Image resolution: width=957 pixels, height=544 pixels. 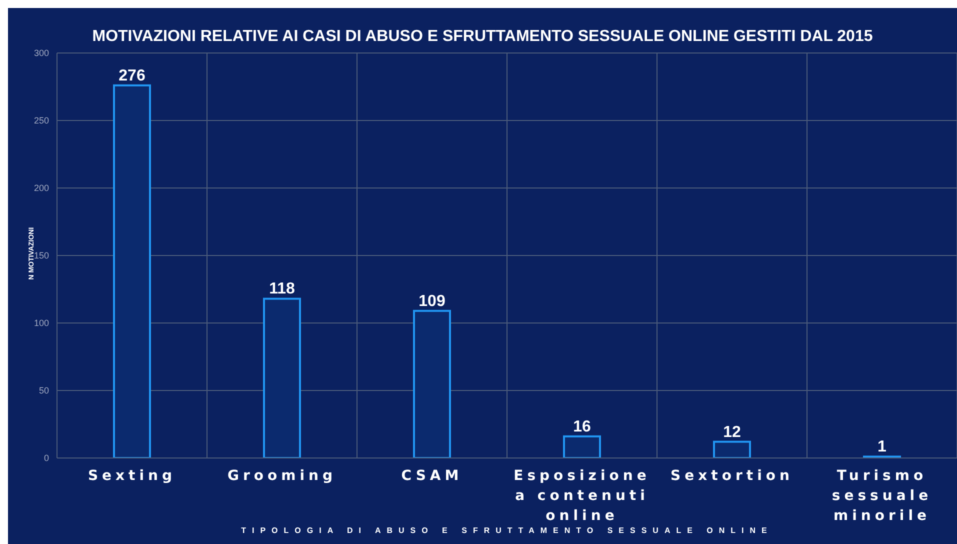 I want to click on data-label: 12, so click(x=732, y=432).